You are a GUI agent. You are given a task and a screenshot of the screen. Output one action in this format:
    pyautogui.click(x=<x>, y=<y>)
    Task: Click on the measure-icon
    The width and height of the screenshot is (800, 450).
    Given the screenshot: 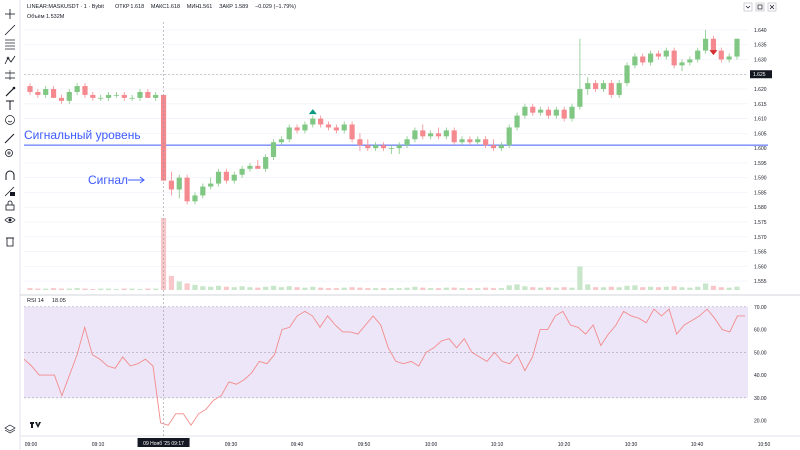 What is the action you would take?
    pyautogui.click(x=10, y=75)
    